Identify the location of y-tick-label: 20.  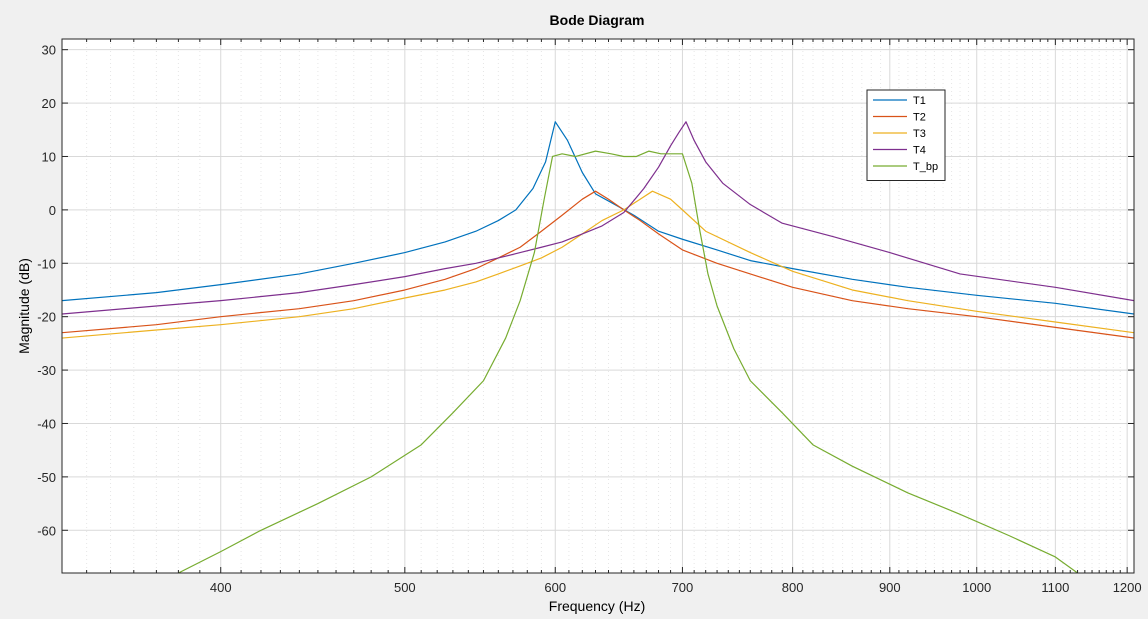
(49, 103).